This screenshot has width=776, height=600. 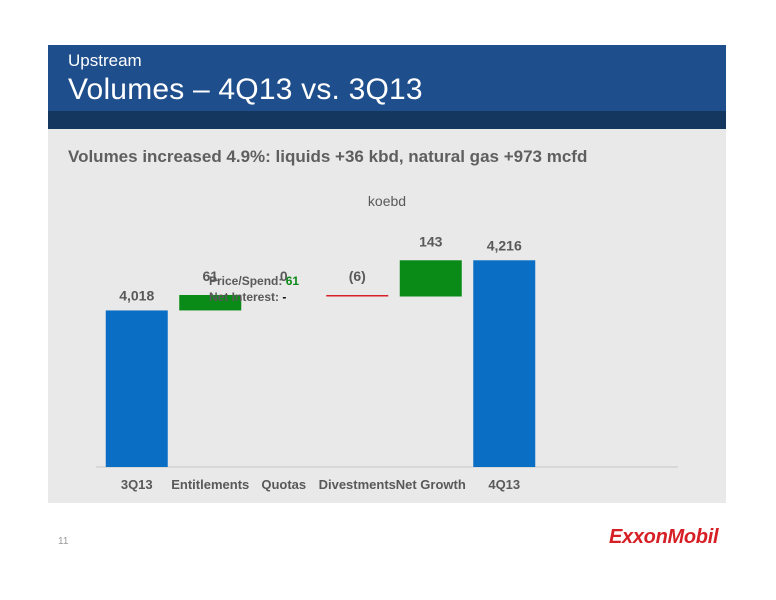 I want to click on category-label-divestments: Divestments, so click(x=357, y=484).